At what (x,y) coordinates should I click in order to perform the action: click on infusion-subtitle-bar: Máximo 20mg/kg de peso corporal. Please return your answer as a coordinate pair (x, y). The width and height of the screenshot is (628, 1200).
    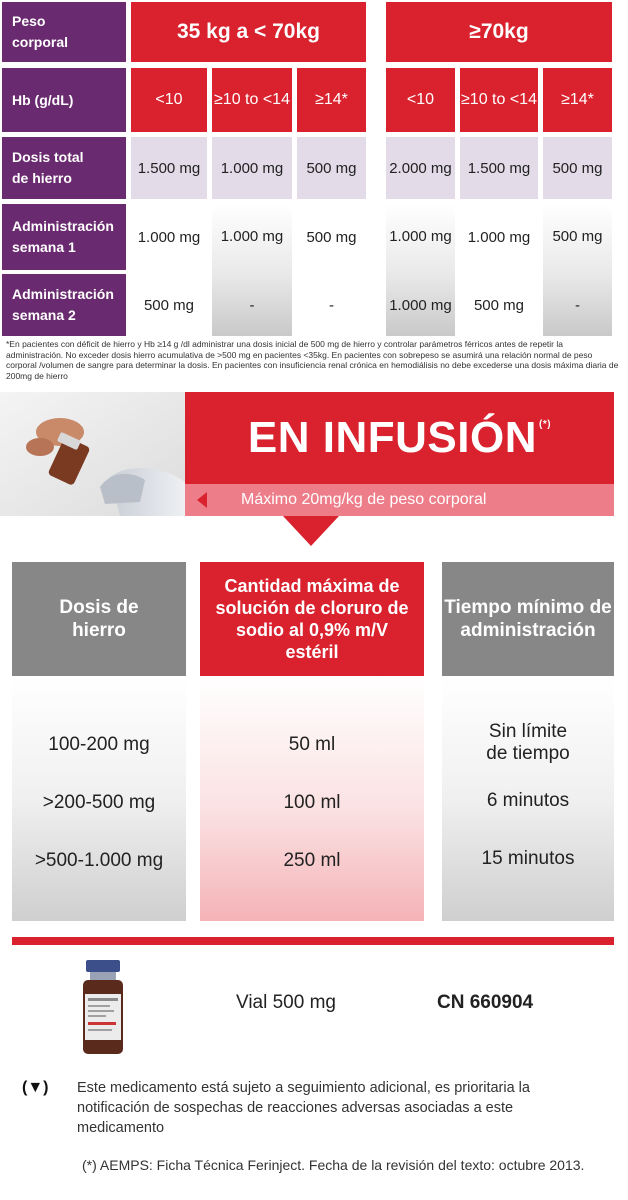
    Looking at the image, I should click on (399, 500).